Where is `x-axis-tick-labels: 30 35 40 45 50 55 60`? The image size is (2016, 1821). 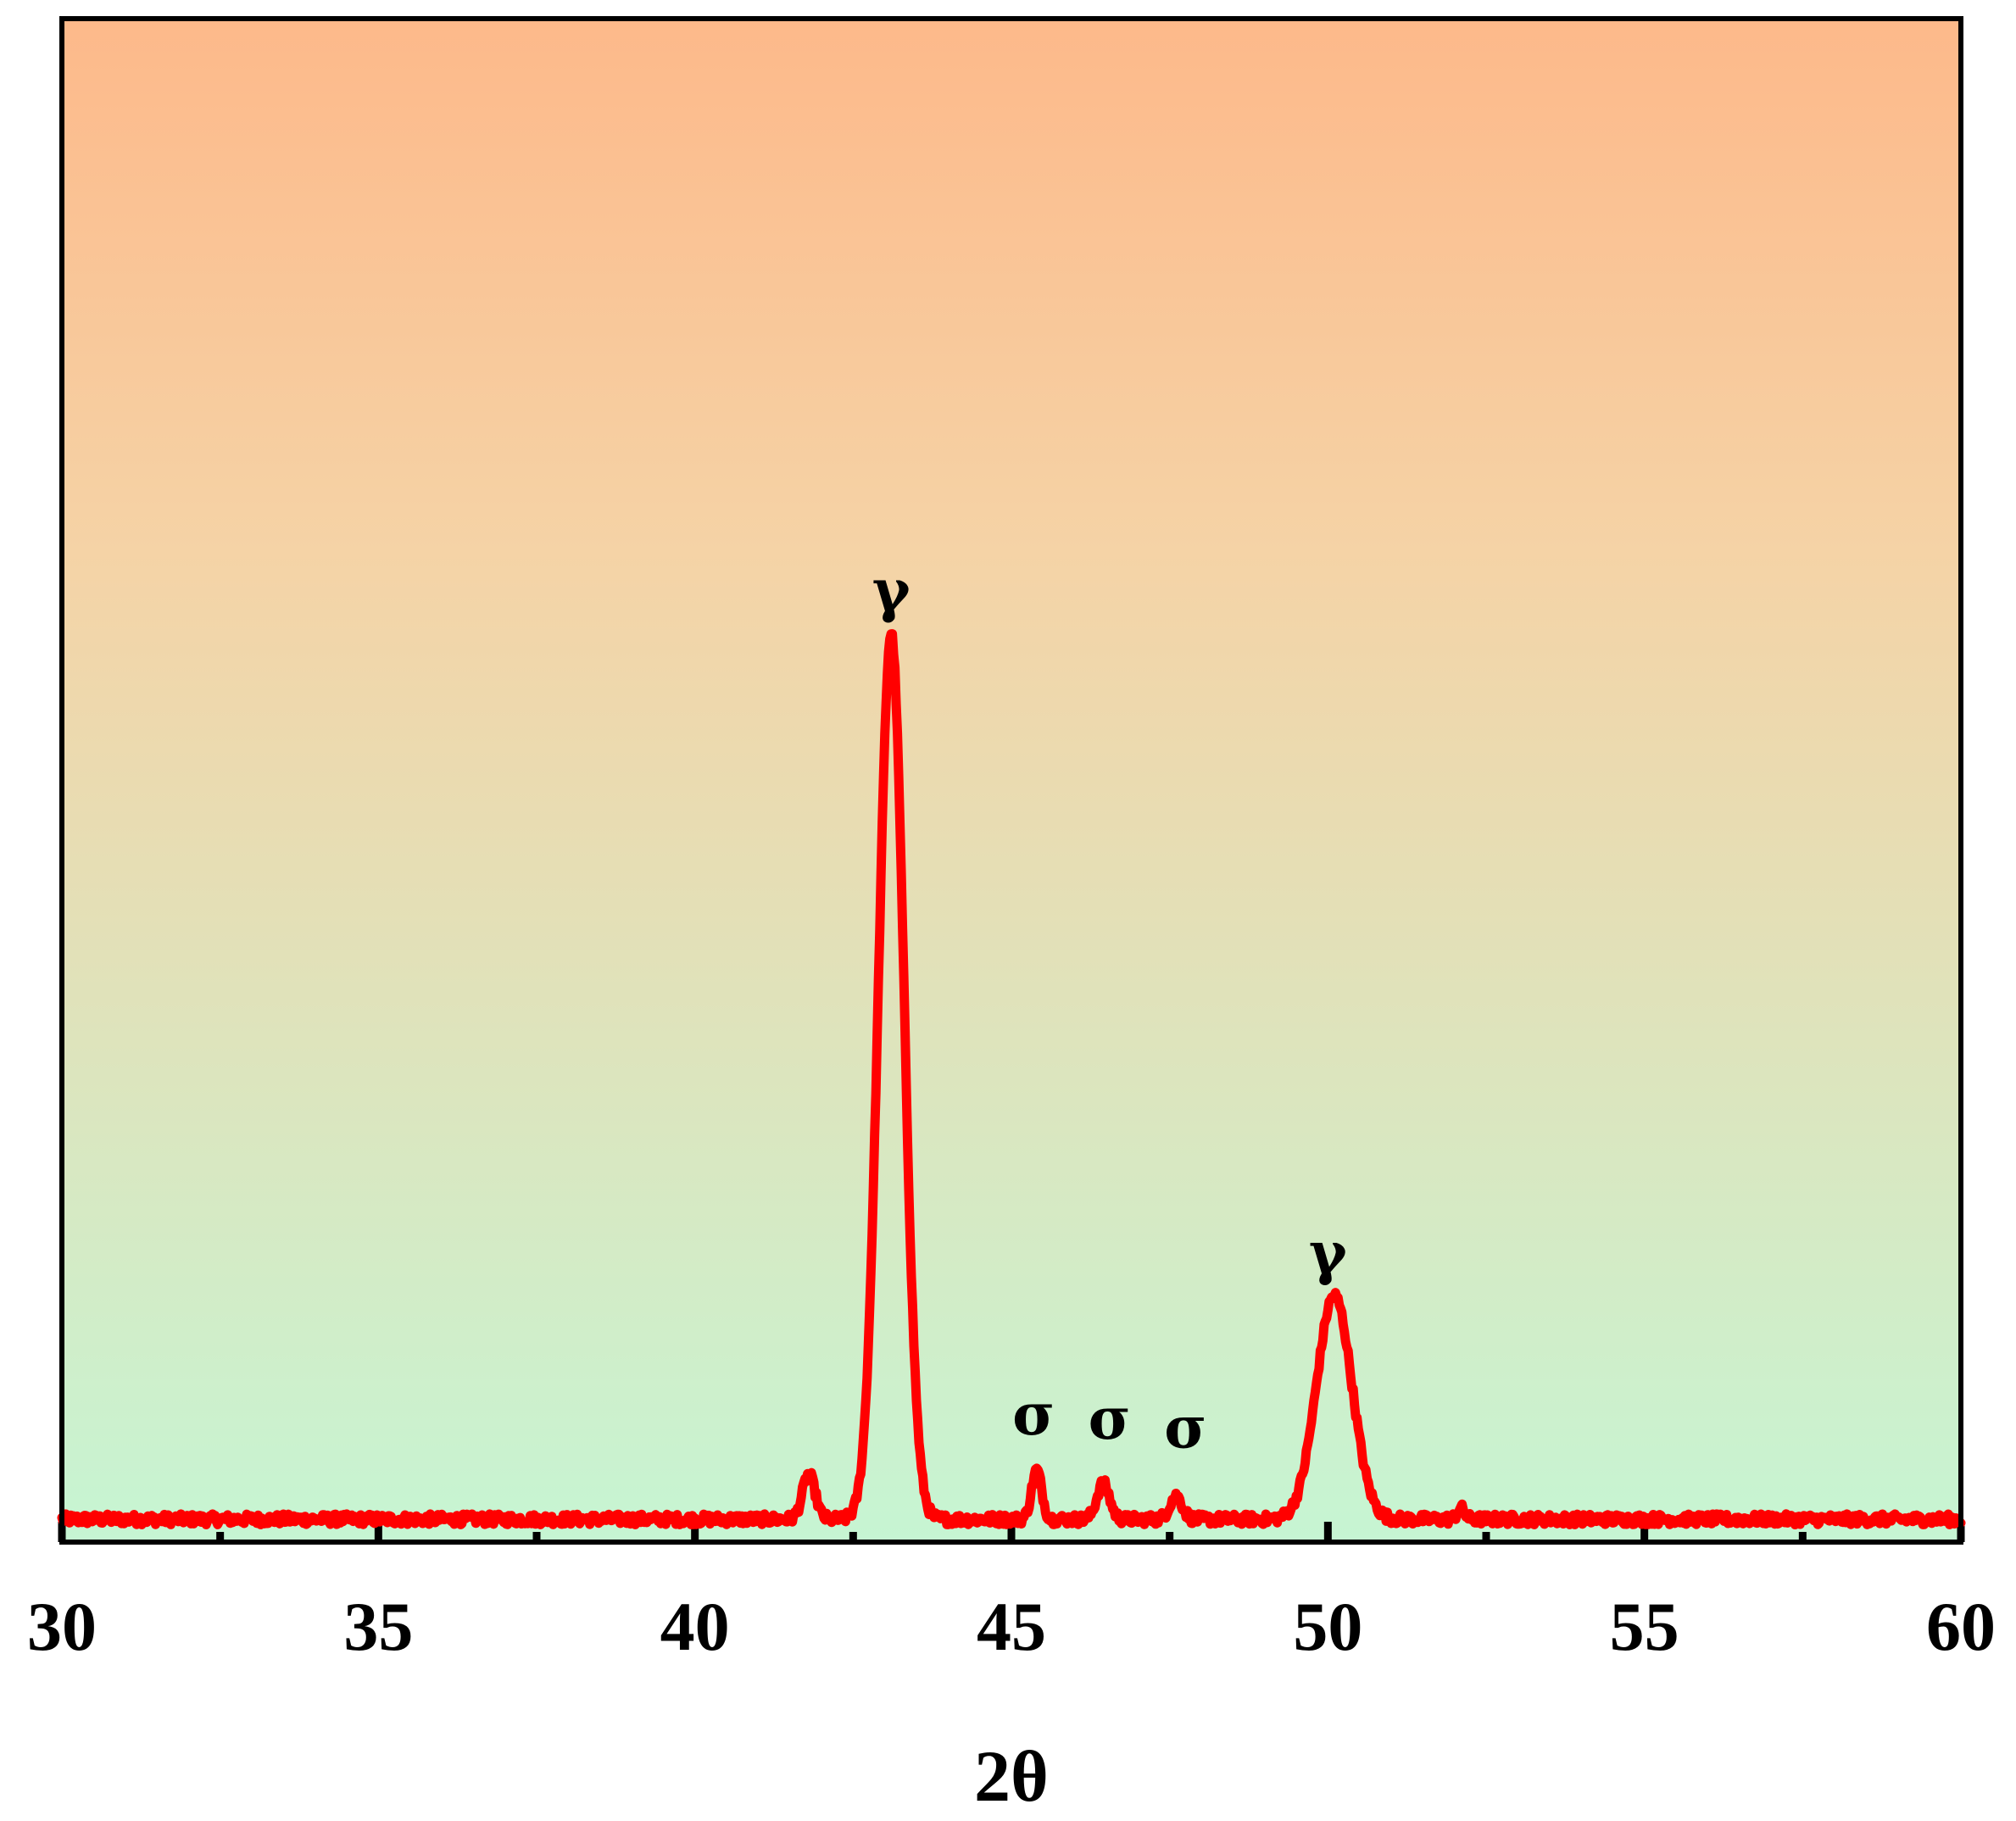 x-axis-tick-labels: 30 35 40 45 50 55 60 is located at coordinates (1011, 1626).